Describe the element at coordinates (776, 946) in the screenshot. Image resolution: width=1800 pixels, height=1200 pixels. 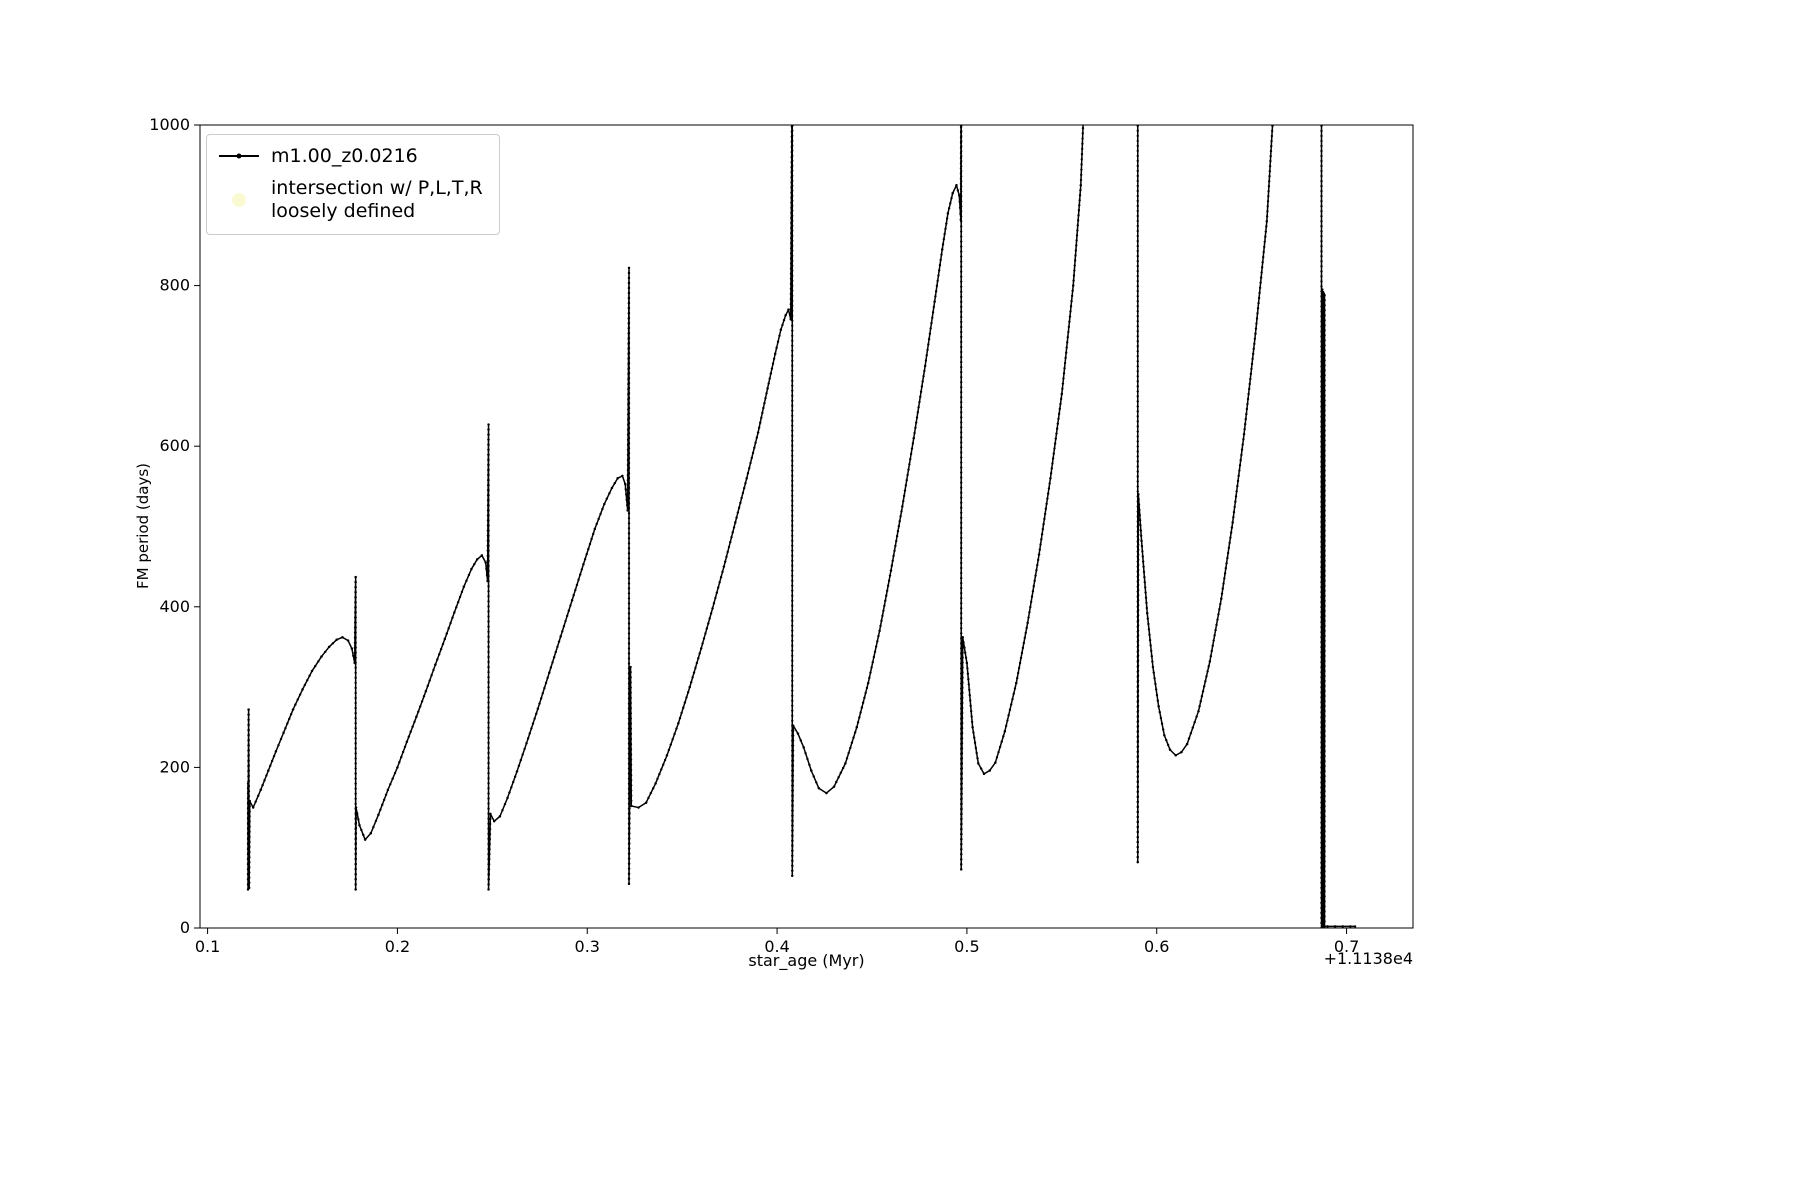
I see `svg-text: 0.4` at that location.